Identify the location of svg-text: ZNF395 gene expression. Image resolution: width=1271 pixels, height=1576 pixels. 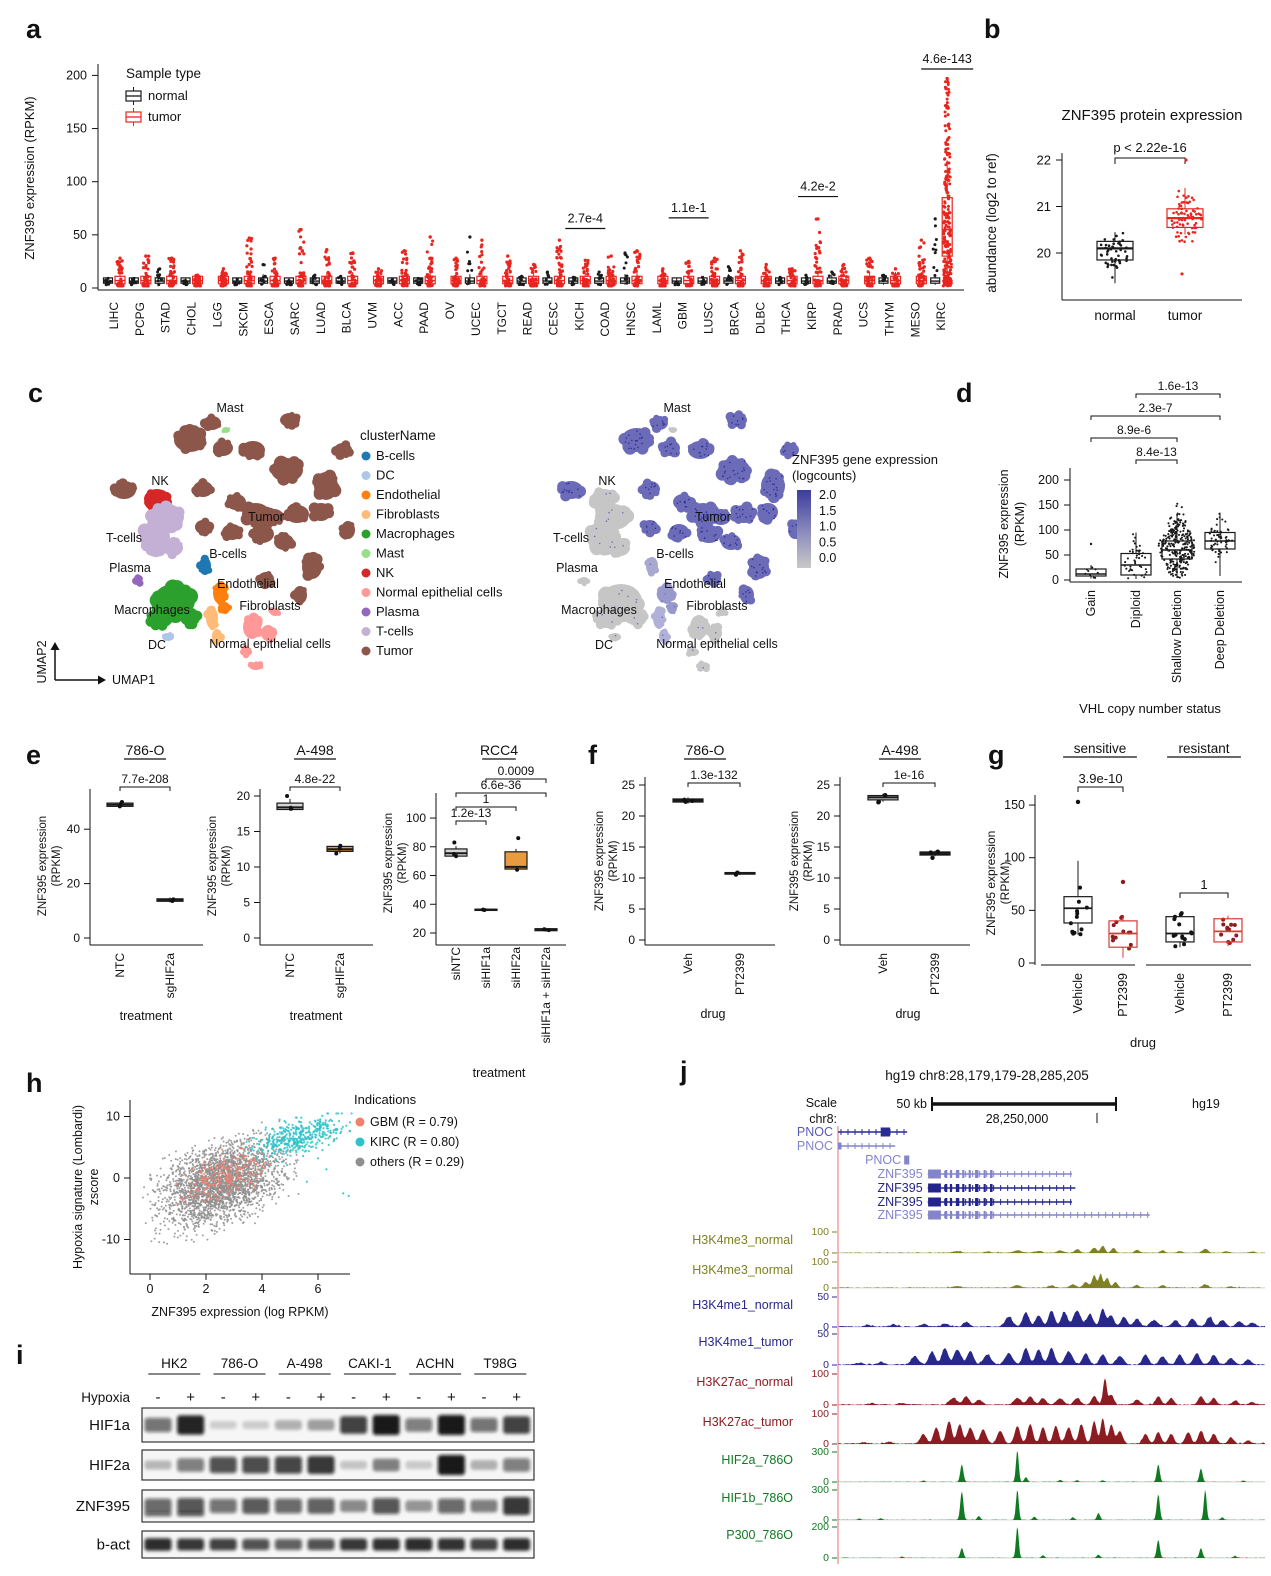
(865, 459).